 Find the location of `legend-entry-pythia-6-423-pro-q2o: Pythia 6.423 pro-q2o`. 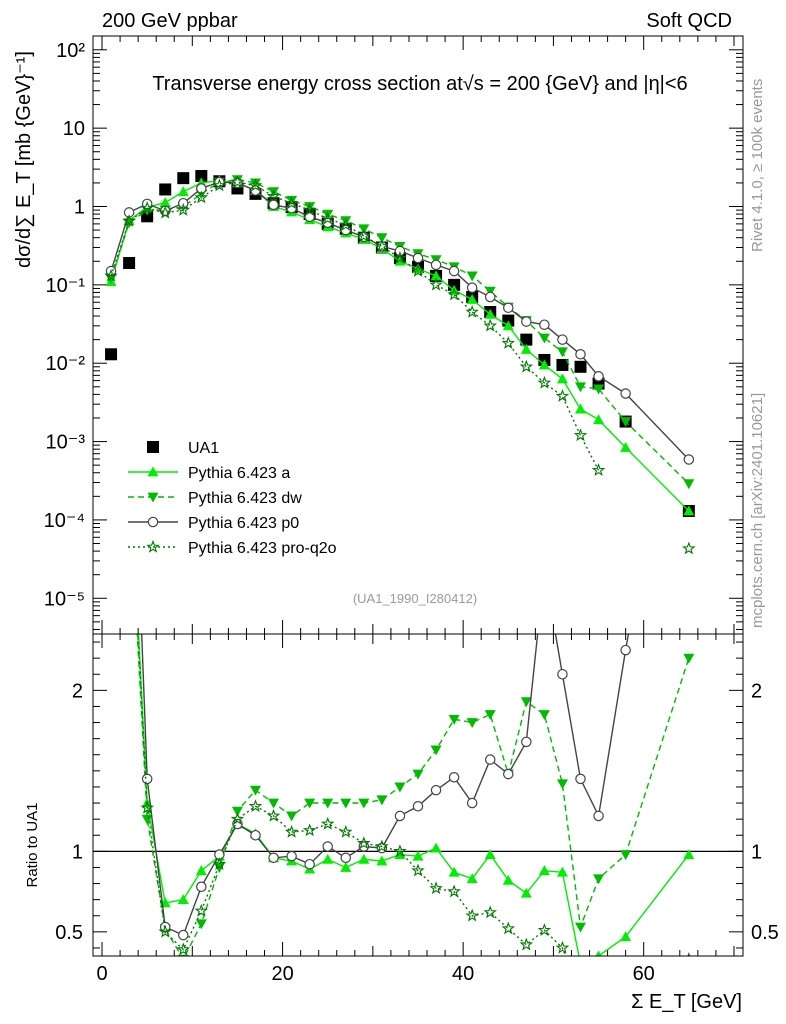

legend-entry-pythia-6-423-pro-q2o: Pythia 6.423 pro-q2o is located at coordinates (232, 548).